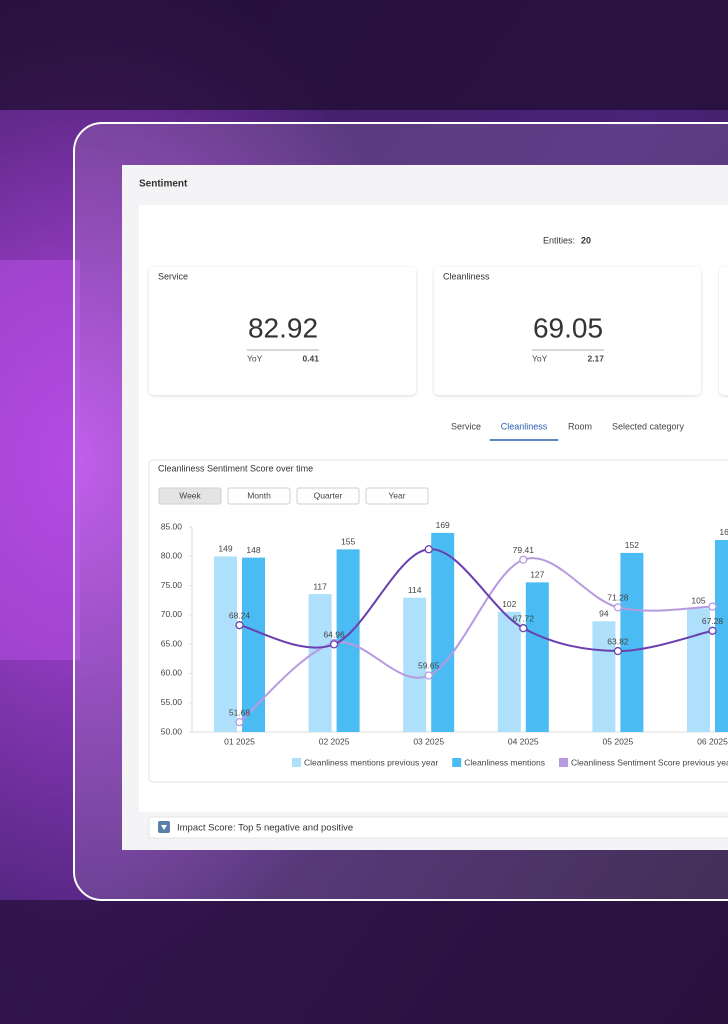  Describe the element at coordinates (648, 426) in the screenshot. I see `tab: Selected category` at that location.